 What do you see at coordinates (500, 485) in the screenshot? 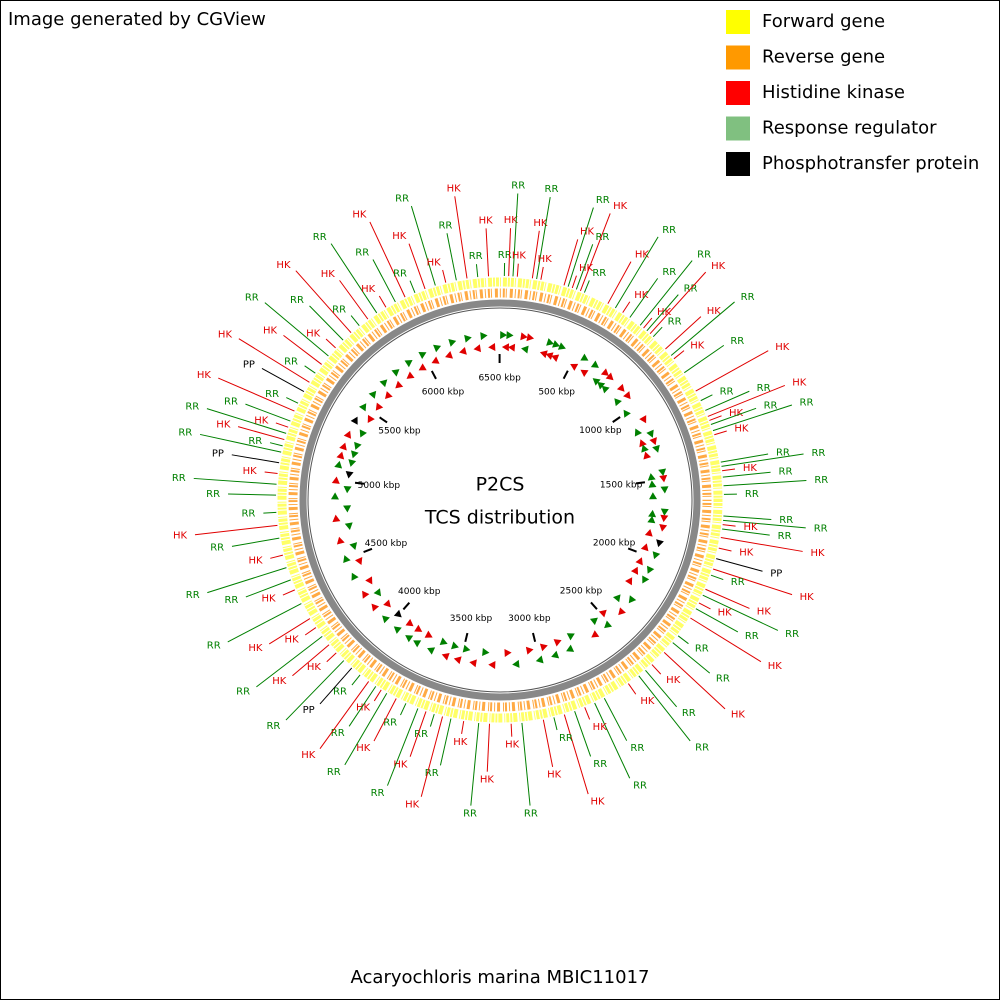
I see `center-title: P2CS` at bounding box center [500, 485].